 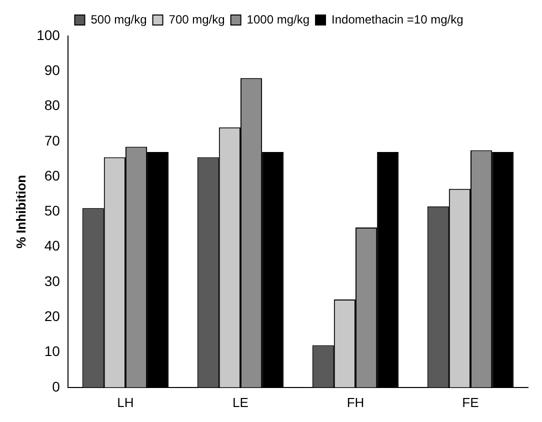 What do you see at coordinates (52, 351) in the screenshot?
I see `y-tick-label: 10` at bounding box center [52, 351].